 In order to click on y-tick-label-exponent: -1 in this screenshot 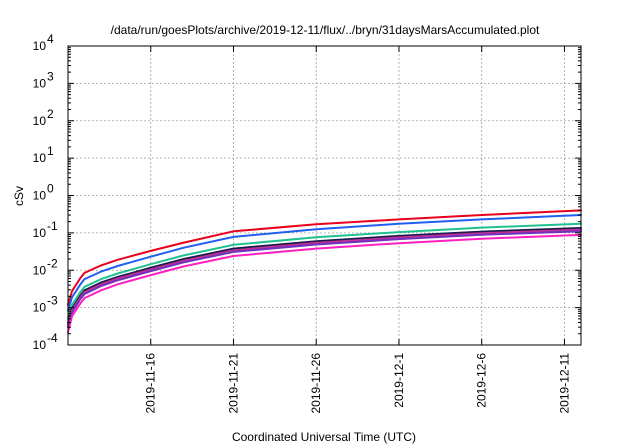, I will do `click(52, 226)`.